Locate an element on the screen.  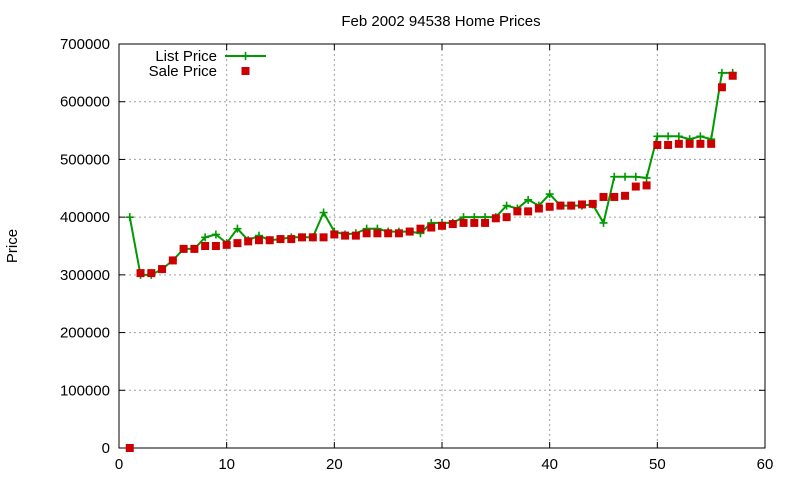
x-tick-label: 60 is located at coordinates (765, 464).